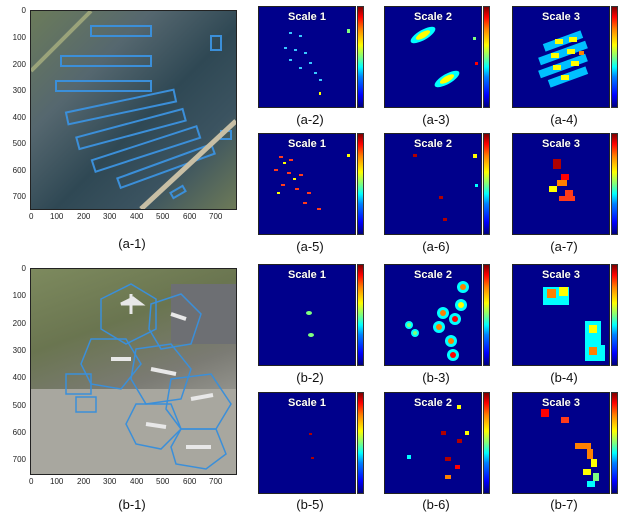 The image size is (644, 518). Describe the element at coordinates (310, 246) in the screenshot. I see `caption-a5: (a-5)` at that location.